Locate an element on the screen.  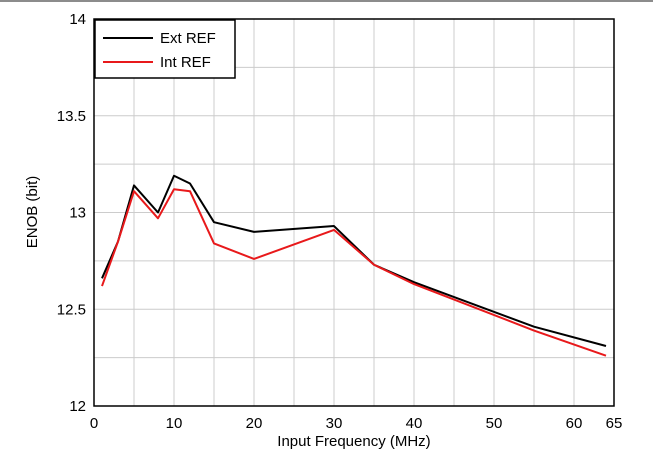
x-tick-label: 0 is located at coordinates (94, 423).